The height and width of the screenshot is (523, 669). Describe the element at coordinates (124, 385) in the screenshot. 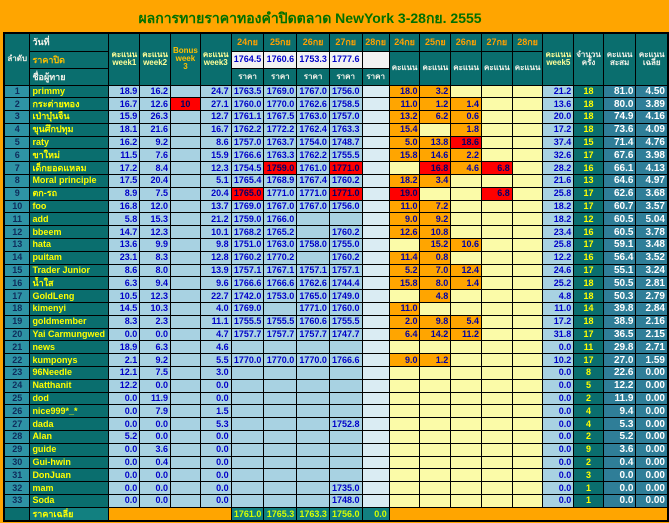

I see `week1-score-cell: 12.2` at that location.